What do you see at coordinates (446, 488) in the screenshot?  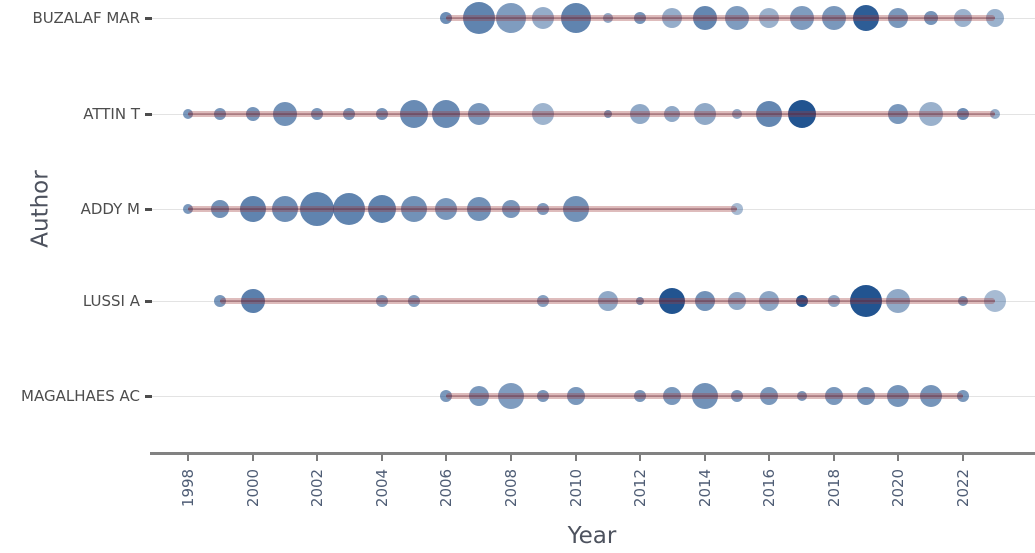 I see `x-tick-label: 2006` at bounding box center [446, 488].